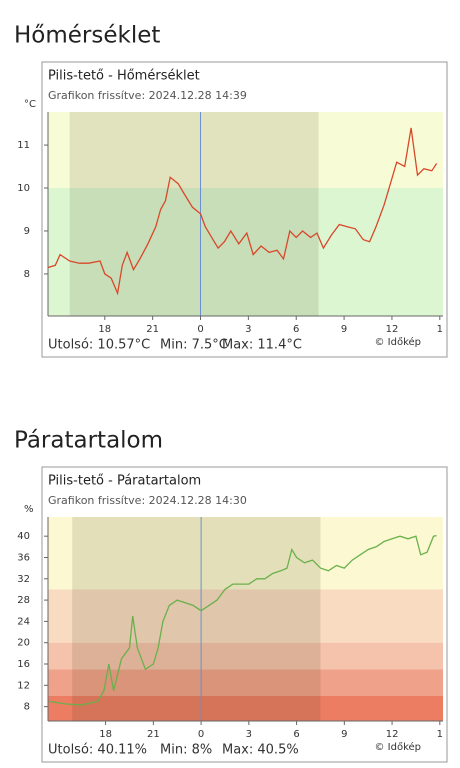  Describe the element at coordinates (97, 750) in the screenshot. I see `stat: Utolsó: 40.11%` at that location.